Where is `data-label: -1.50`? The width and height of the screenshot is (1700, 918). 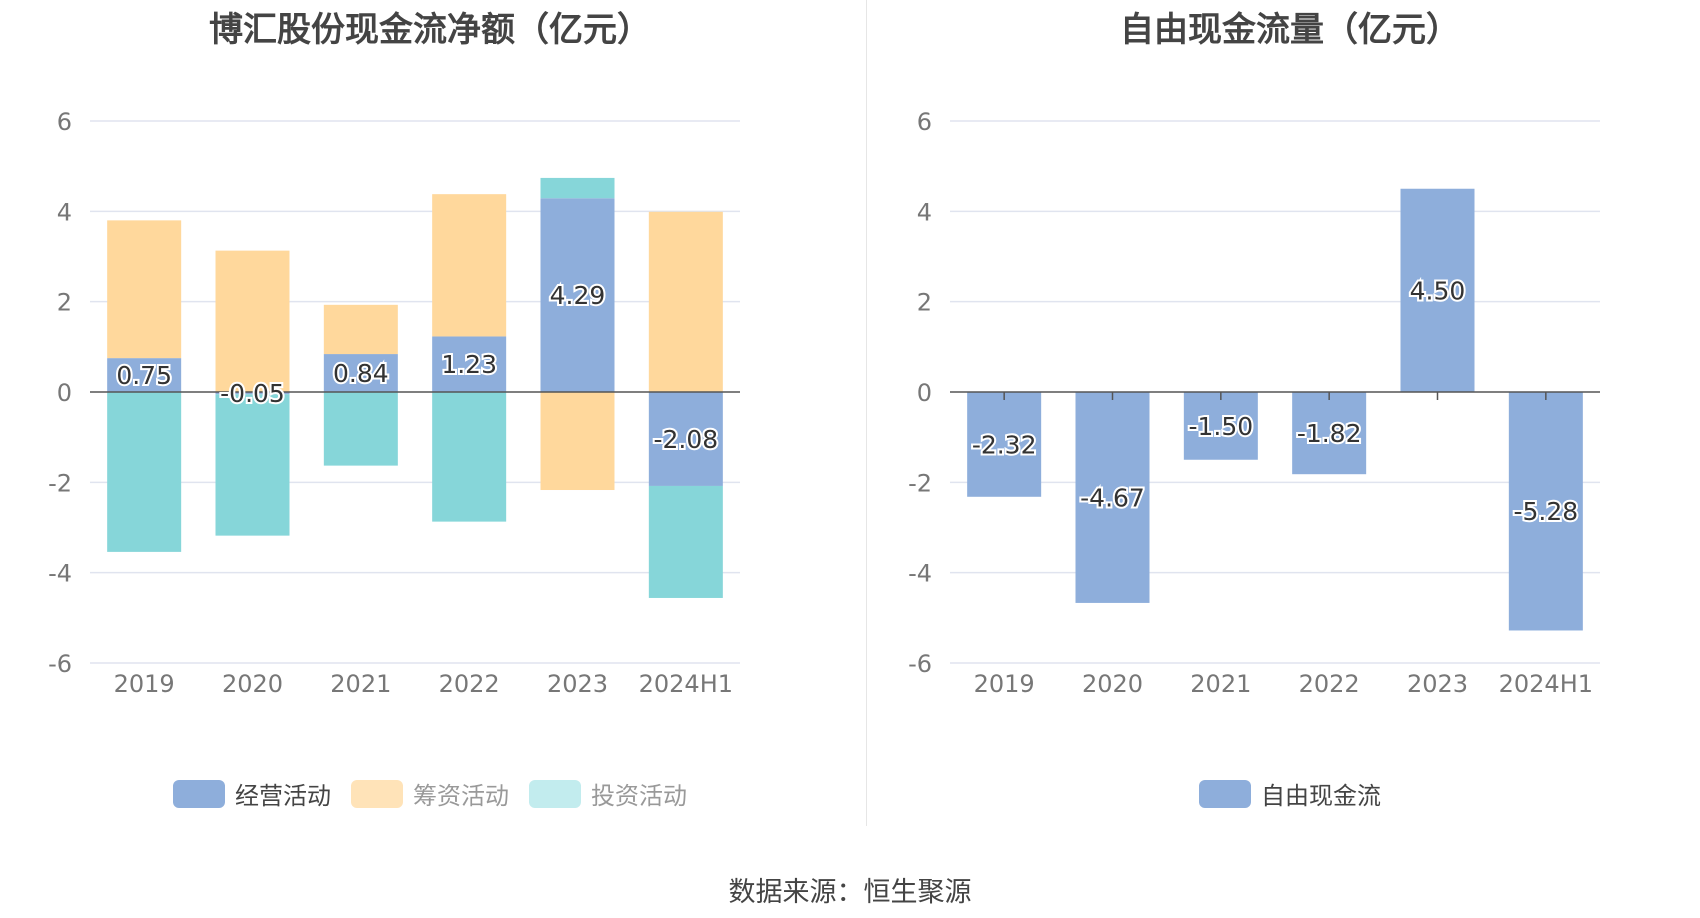
data-label: -1.50 is located at coordinates (1220, 426).